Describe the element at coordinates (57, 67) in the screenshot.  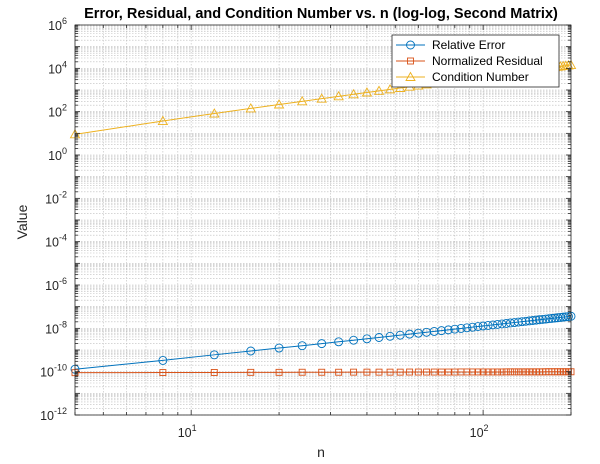
I see `y-tick-label: 10⁴` at that location.